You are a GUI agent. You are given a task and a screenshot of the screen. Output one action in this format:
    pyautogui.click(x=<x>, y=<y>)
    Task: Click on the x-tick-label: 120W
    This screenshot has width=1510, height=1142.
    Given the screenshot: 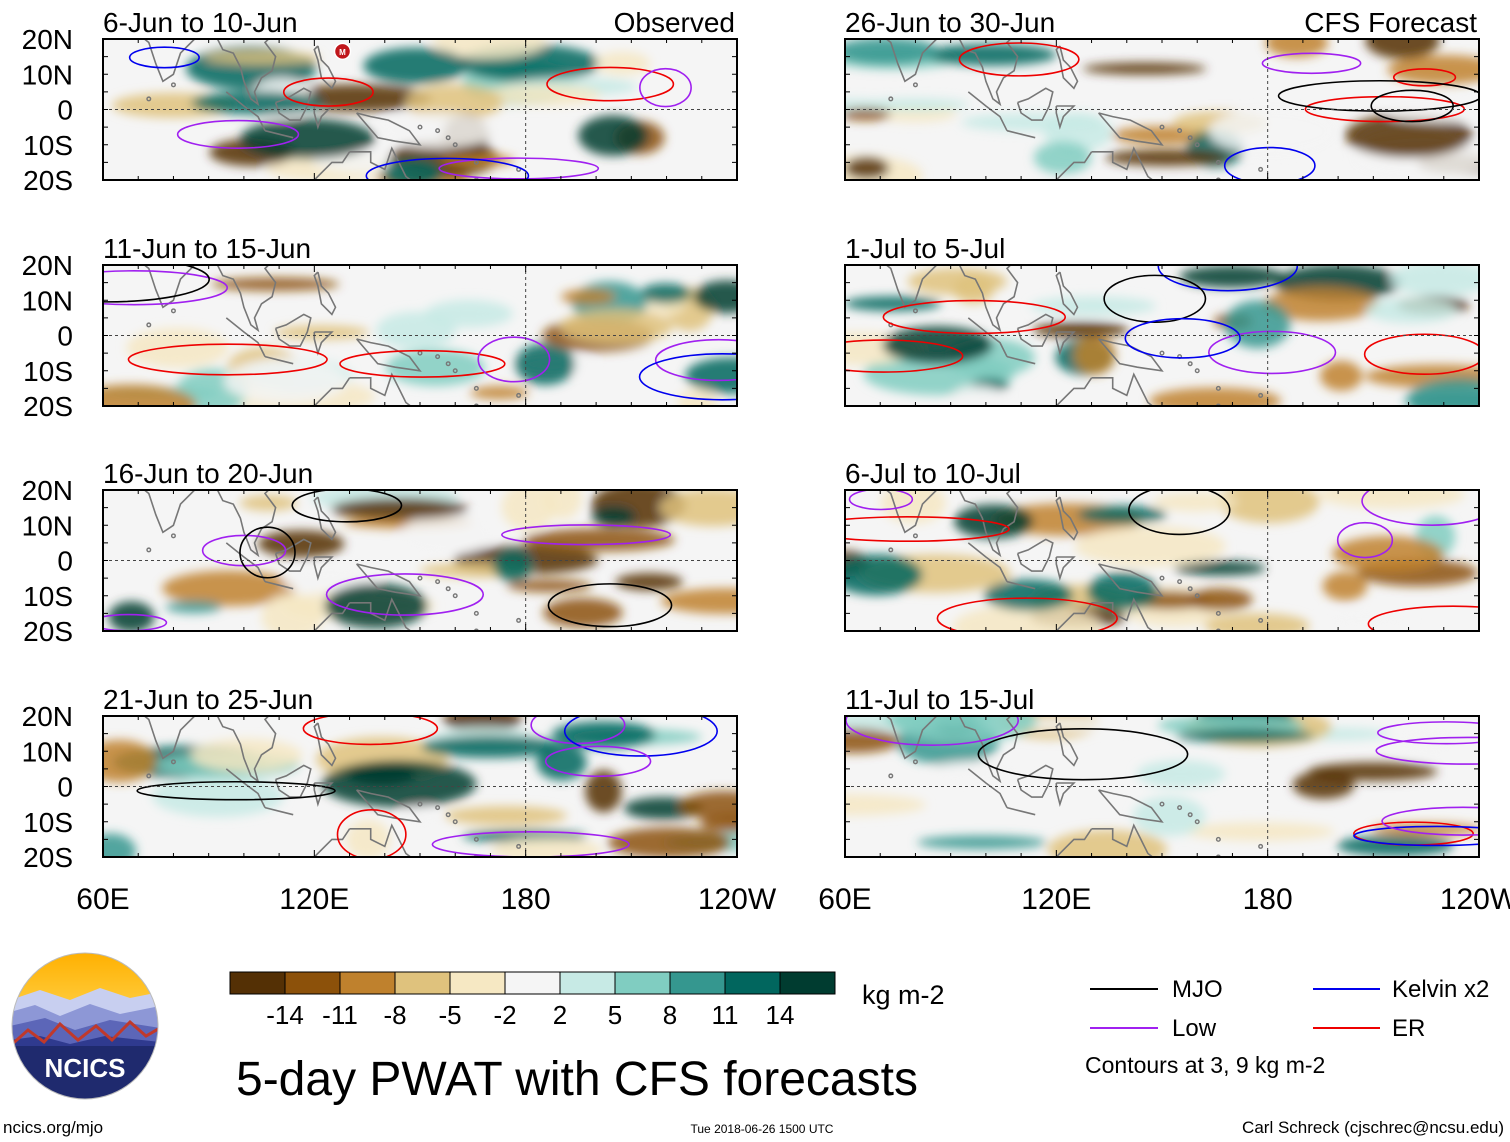 What is the action you would take?
    pyautogui.click(x=737, y=899)
    